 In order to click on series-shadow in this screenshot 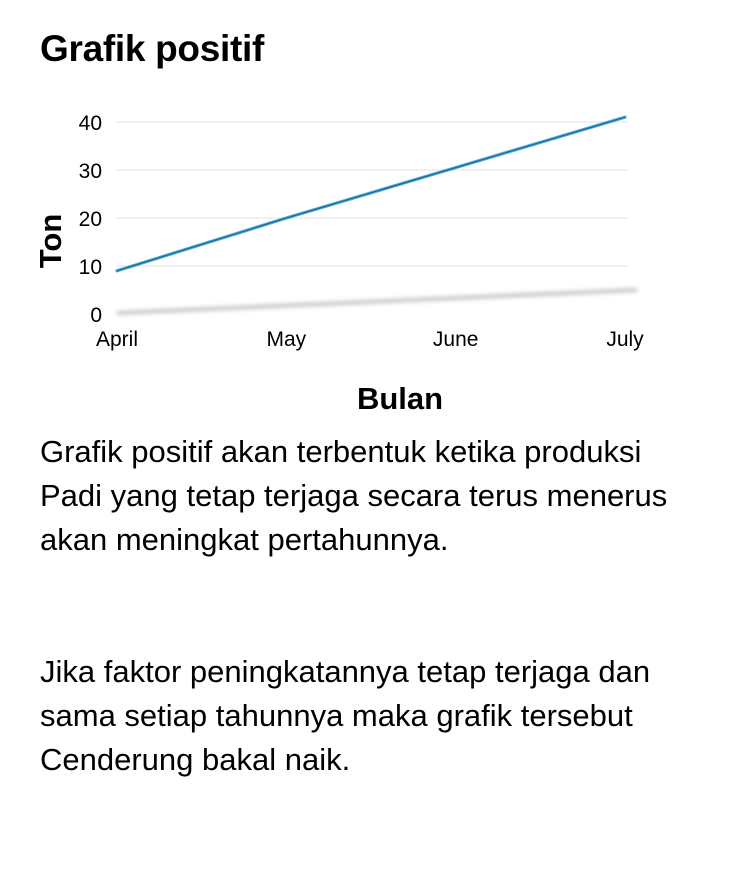, I will do `click(377, 301)`.